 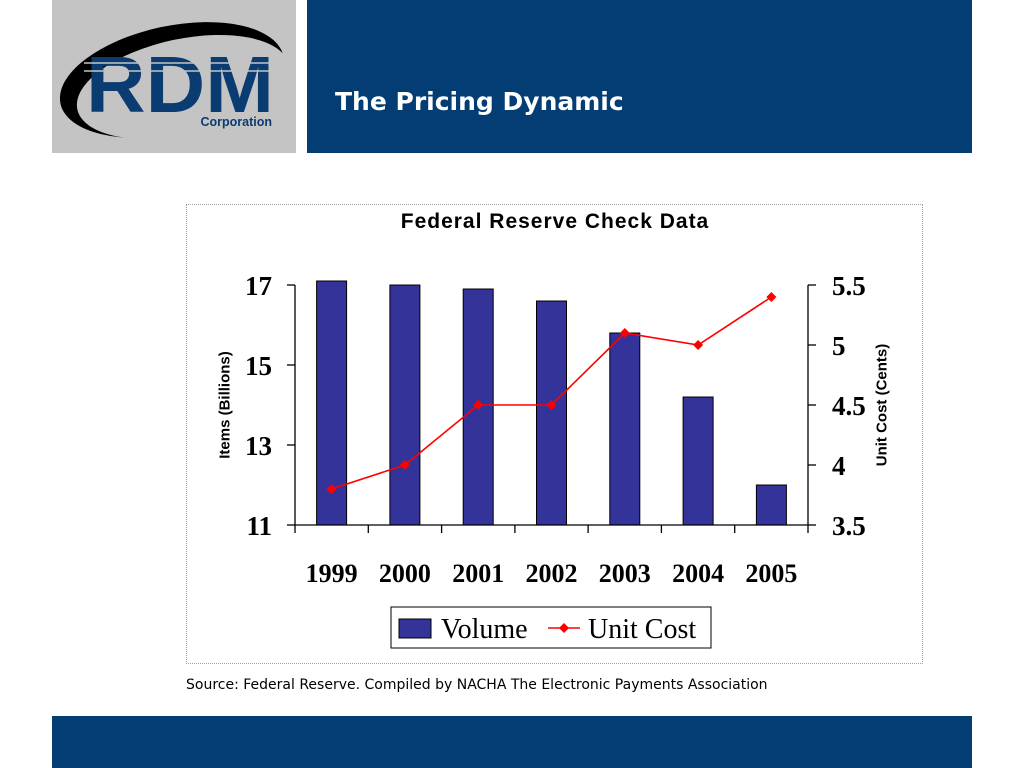 What do you see at coordinates (624, 333) in the screenshot?
I see `unit-cost-point-2003` at bounding box center [624, 333].